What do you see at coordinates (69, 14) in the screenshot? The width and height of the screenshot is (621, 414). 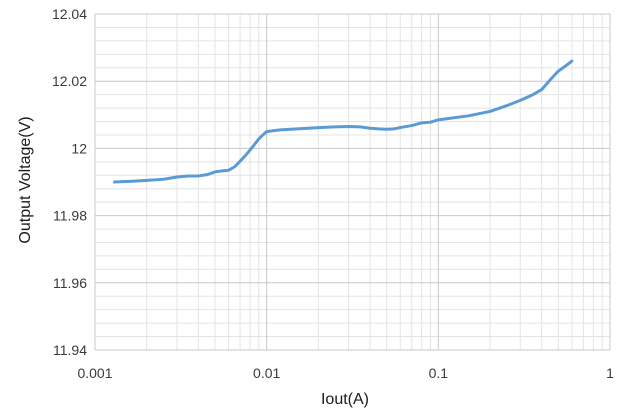 I see `y-tick-label: 12.04` at bounding box center [69, 14].